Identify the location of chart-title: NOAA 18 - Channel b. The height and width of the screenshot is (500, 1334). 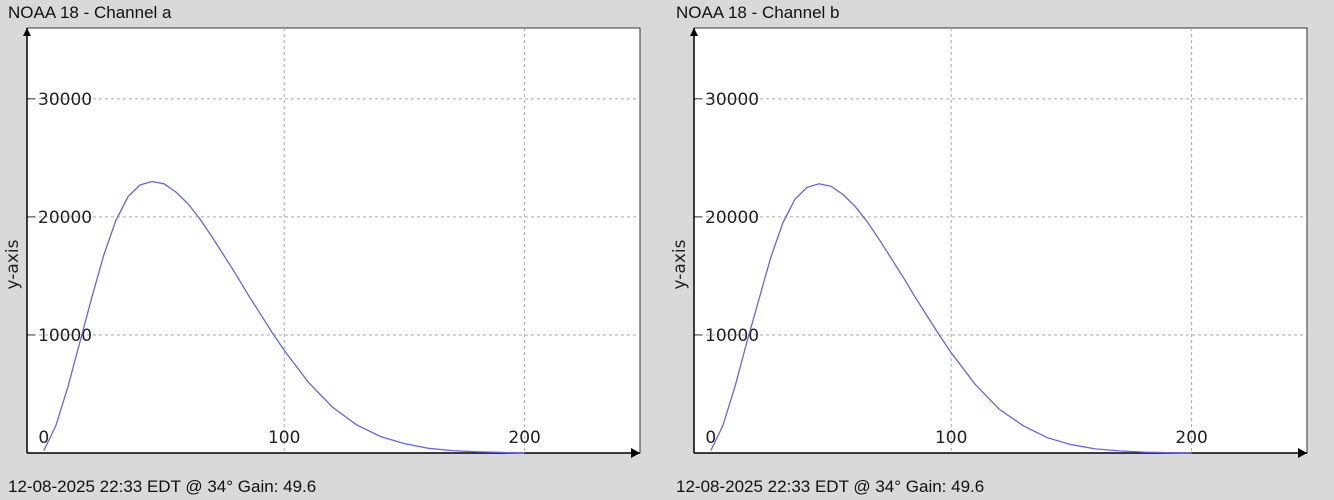
(758, 12).